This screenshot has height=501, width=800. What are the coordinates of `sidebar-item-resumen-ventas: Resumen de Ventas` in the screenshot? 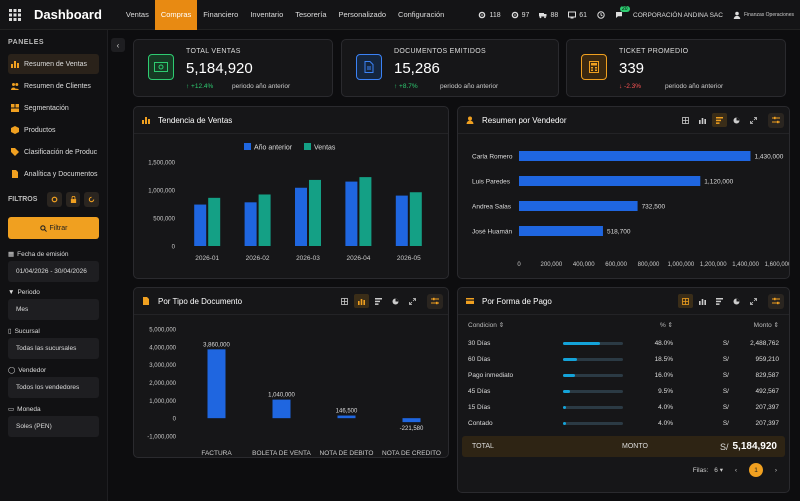 It's located at (53, 64).